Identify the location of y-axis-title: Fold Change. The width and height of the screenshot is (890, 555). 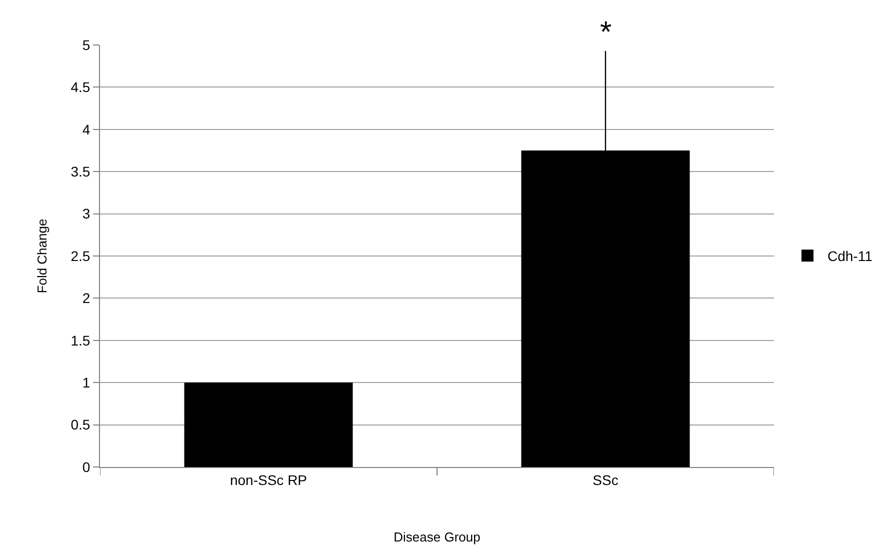
(42, 256).